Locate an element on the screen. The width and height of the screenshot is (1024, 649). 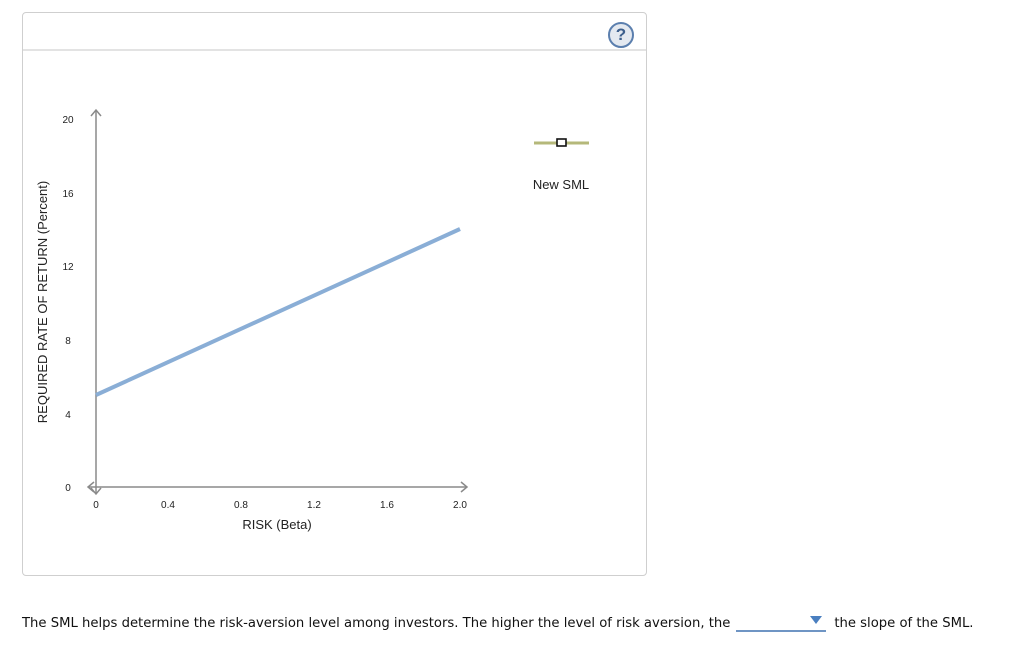
x-tick: 0.8 is located at coordinates (241, 505).